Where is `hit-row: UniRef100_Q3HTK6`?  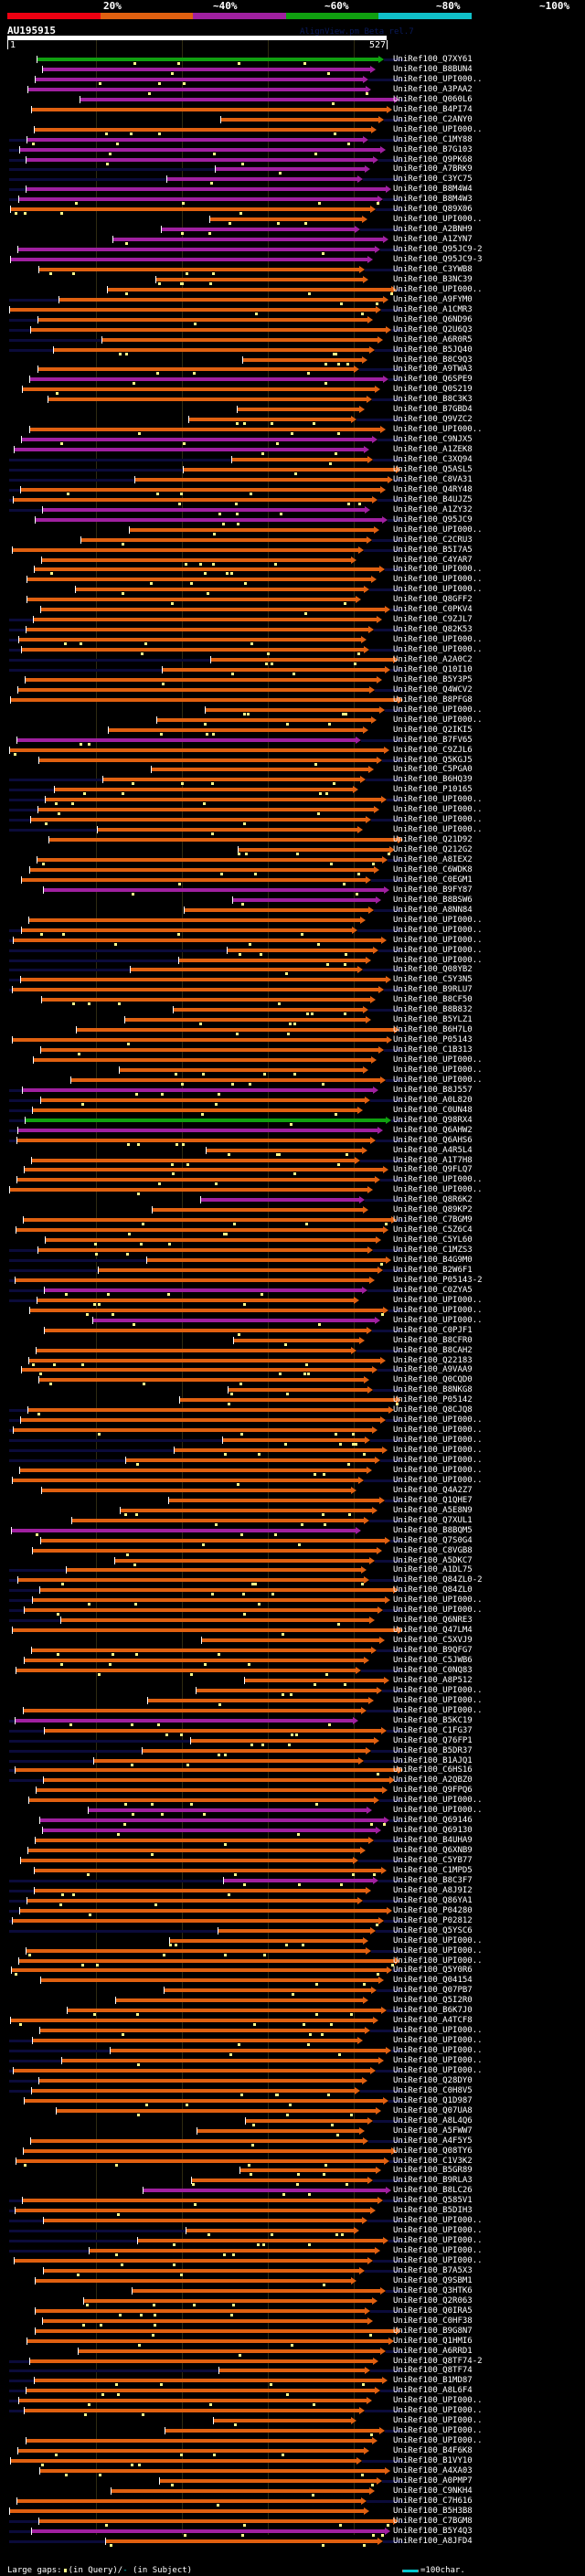 hit-row: UniRef100_Q3HTK6 is located at coordinates (293, 2291).